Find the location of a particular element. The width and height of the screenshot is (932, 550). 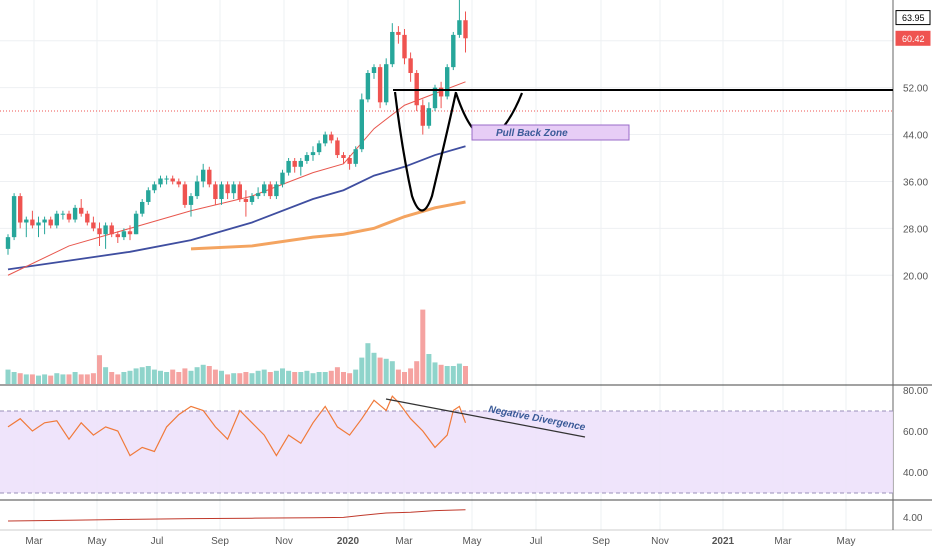

rsi-band is located at coordinates (446, 452).